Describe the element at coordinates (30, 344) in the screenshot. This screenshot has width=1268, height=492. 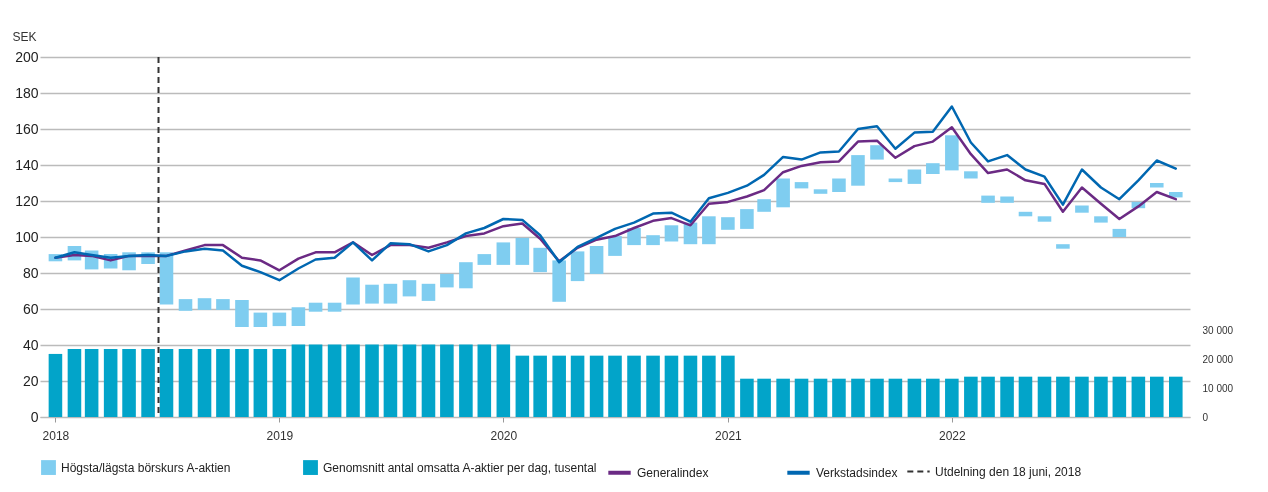
I see `y-tick-label: 40` at that location.